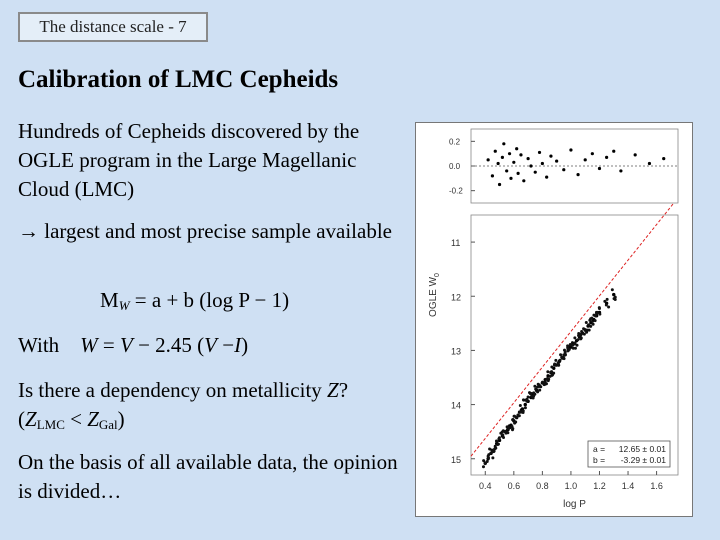 This screenshot has height=540, width=720. Describe the element at coordinates (542, 486) in the screenshot. I see `pl-xtick-label: 0.8` at that location.